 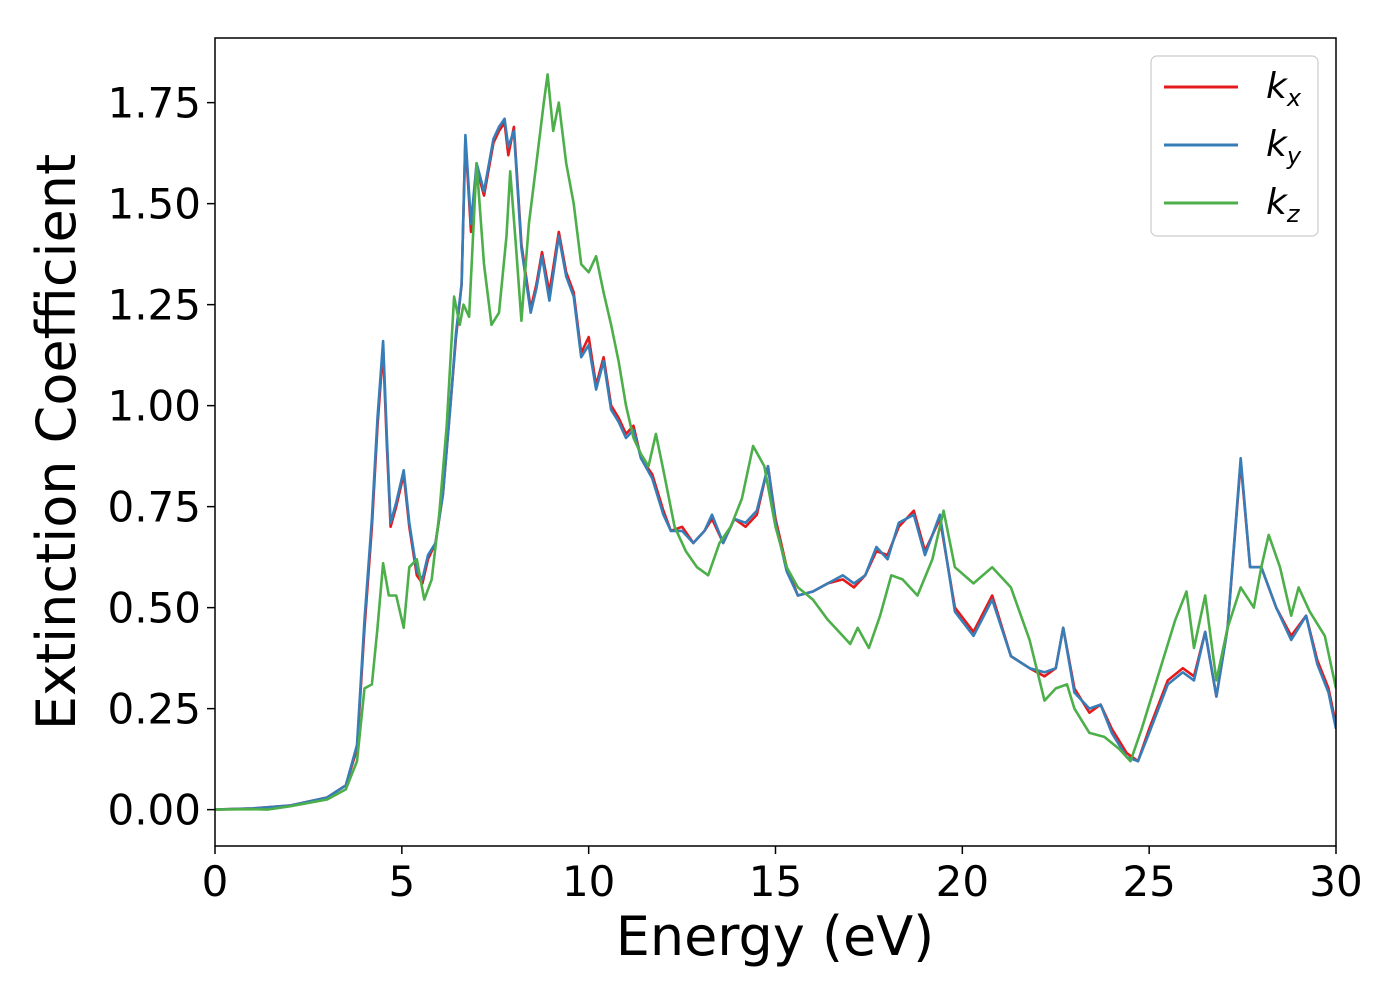 I want to click on x-tick-label: 30, so click(x=1335, y=881).